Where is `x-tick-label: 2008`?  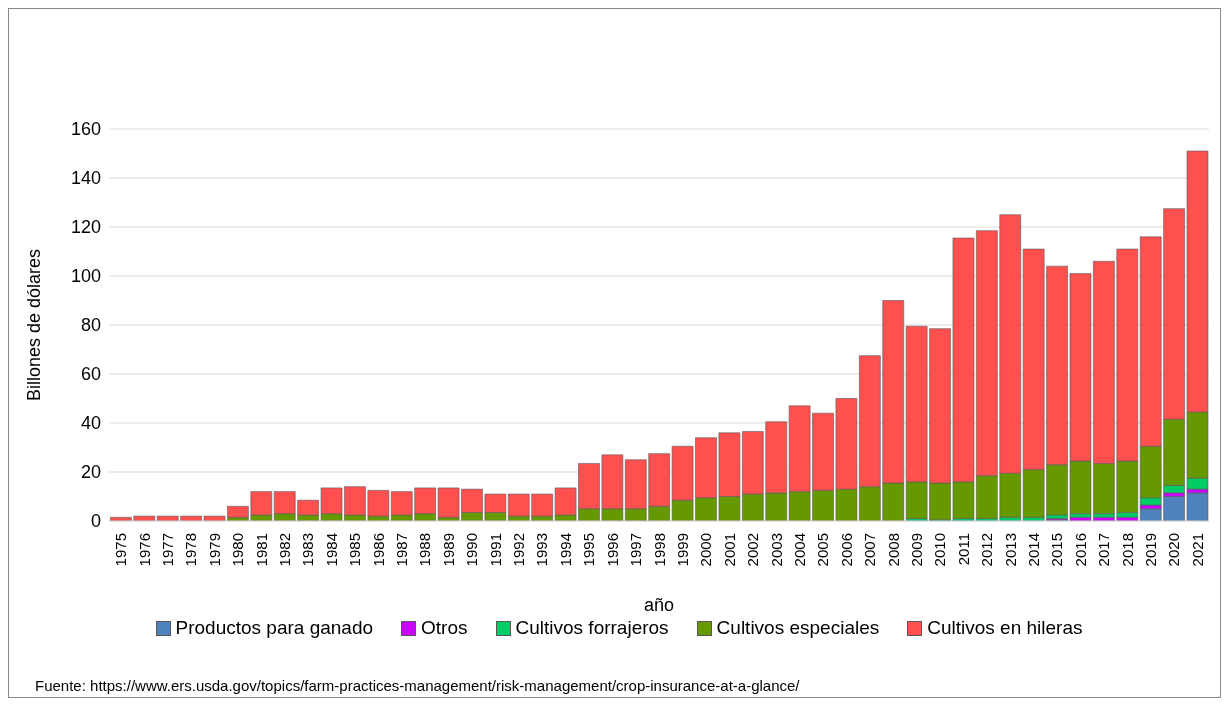 x-tick-label: 2008 is located at coordinates (893, 550).